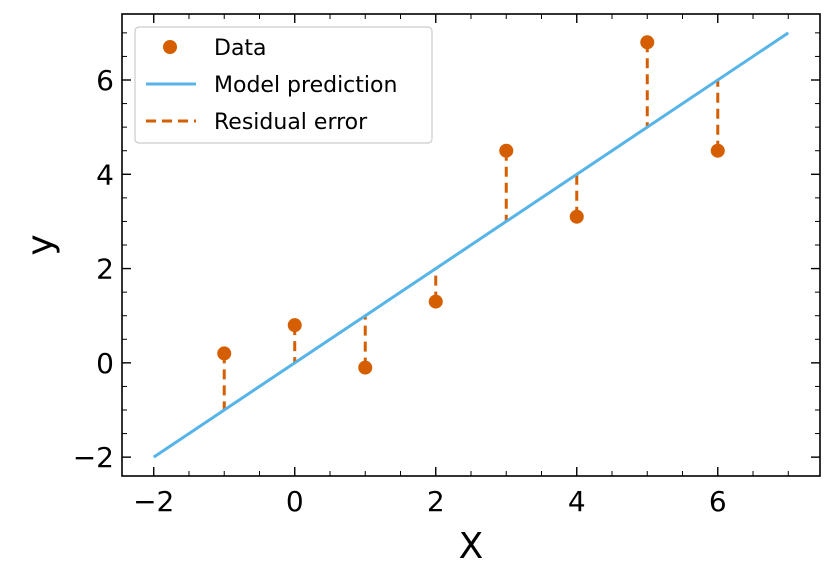 The width and height of the screenshot is (834, 582). I want to click on legend: Data Model prediction Residual error, so click(283, 85).